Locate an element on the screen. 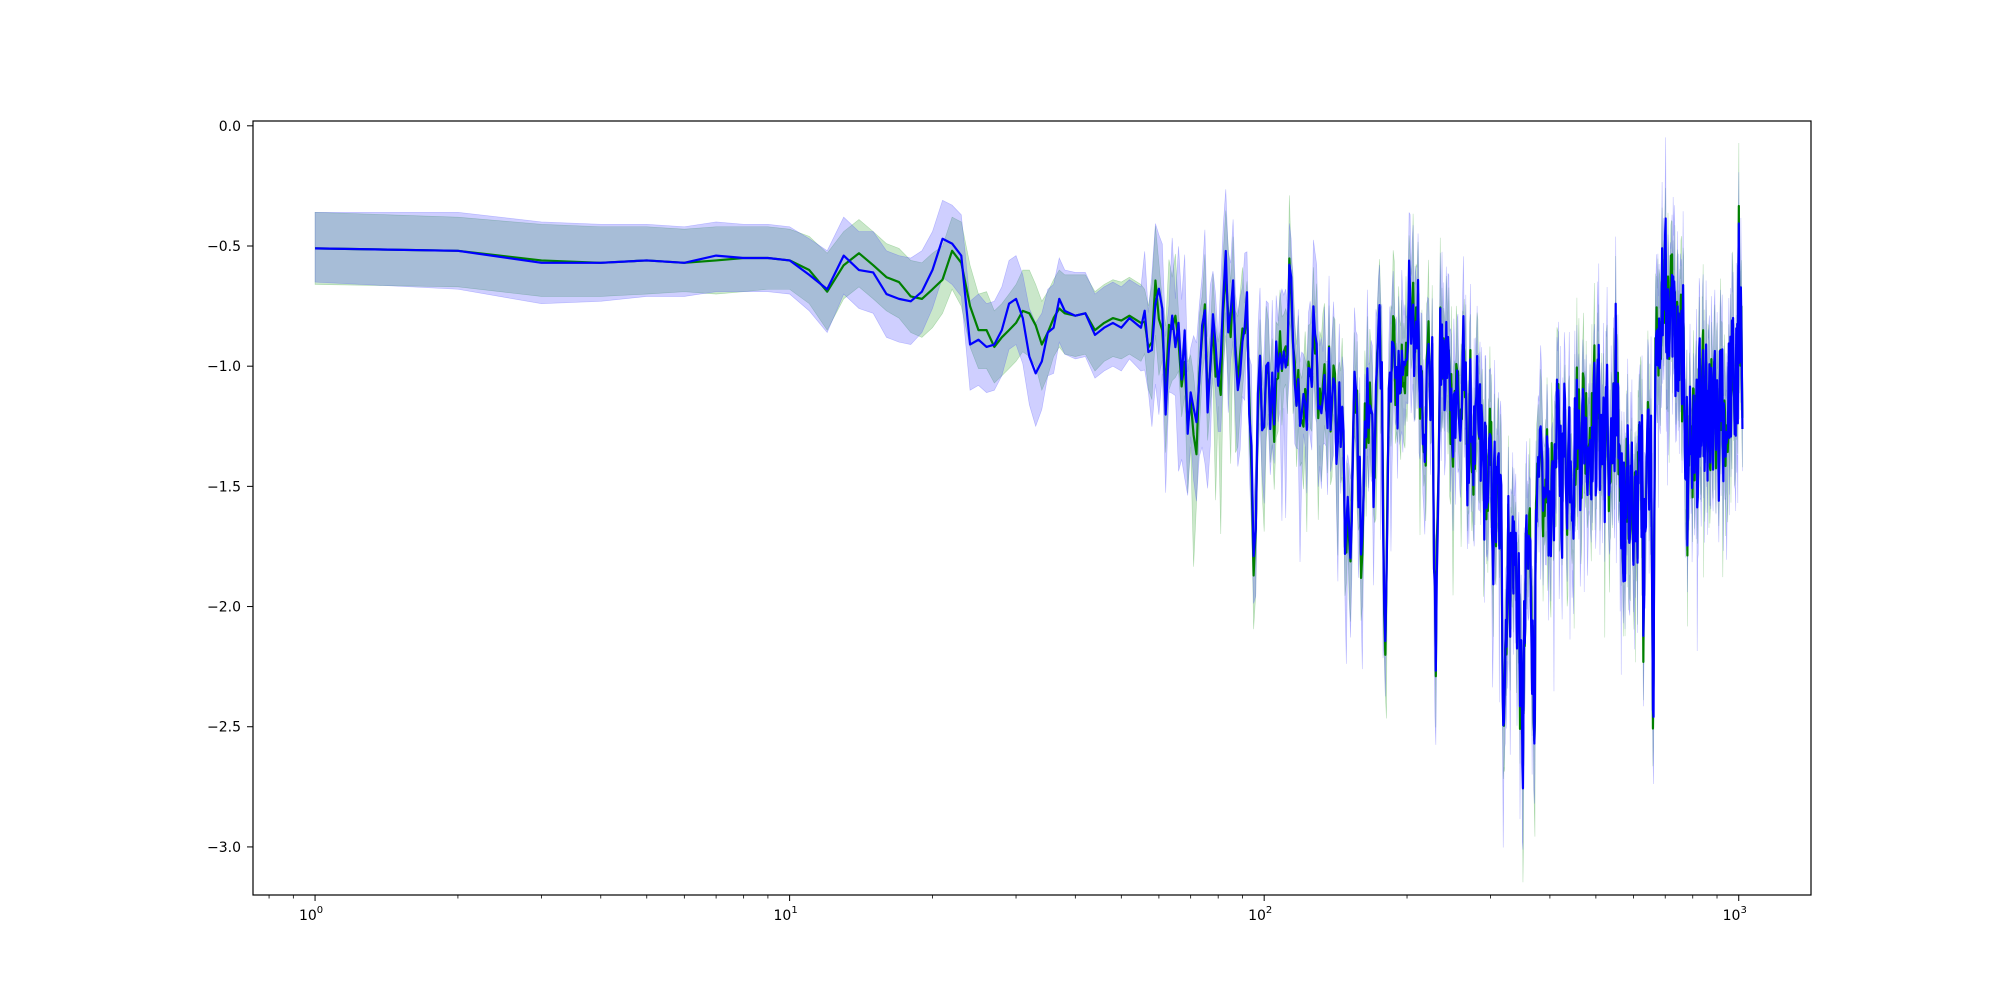 The image size is (2000, 1000). x-tick-label: 10⁰ is located at coordinates (311, 914).